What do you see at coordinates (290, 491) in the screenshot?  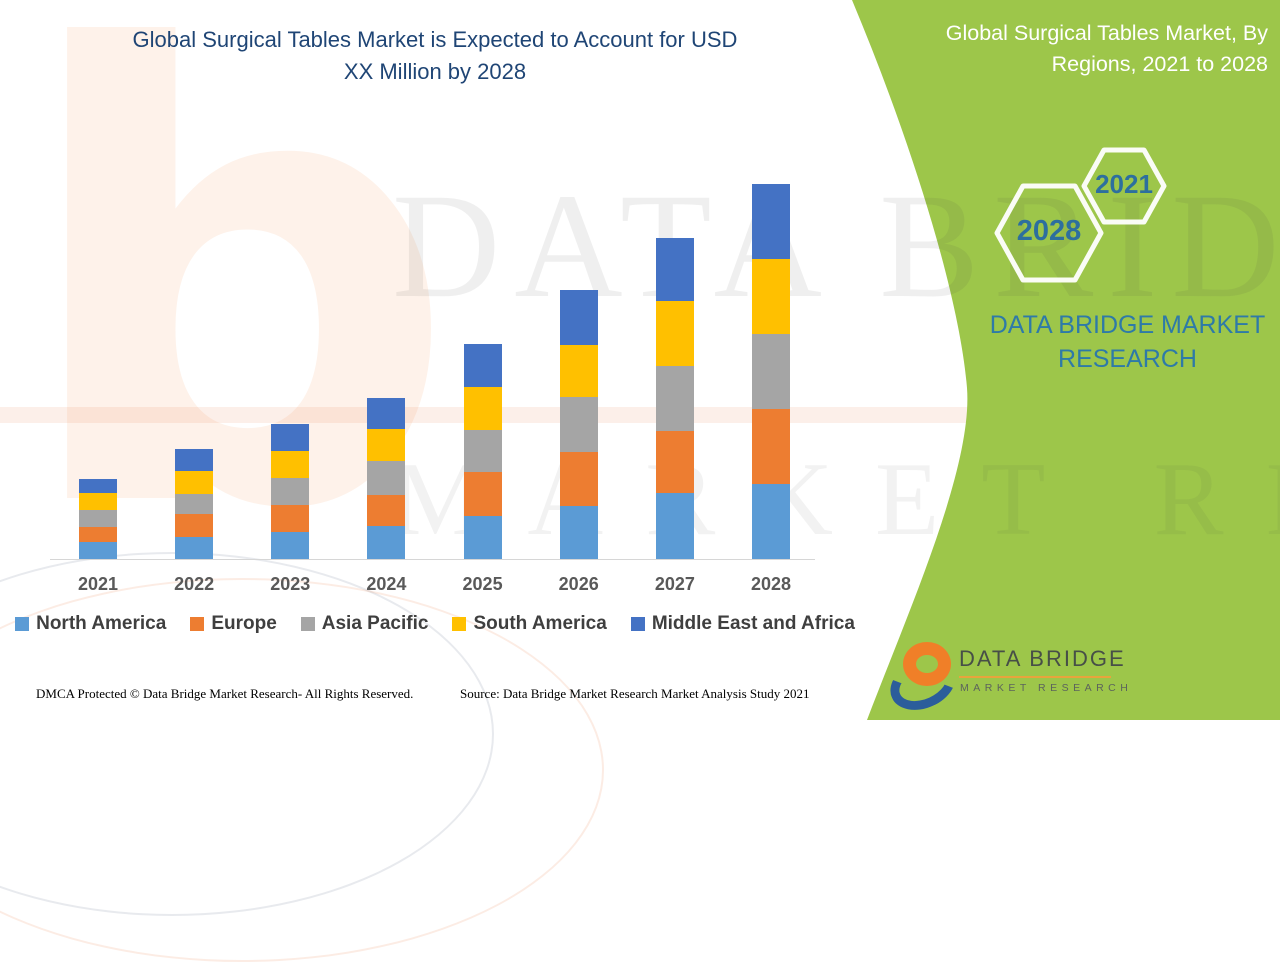 I see `bar-segment-2023-asia-pacific` at bounding box center [290, 491].